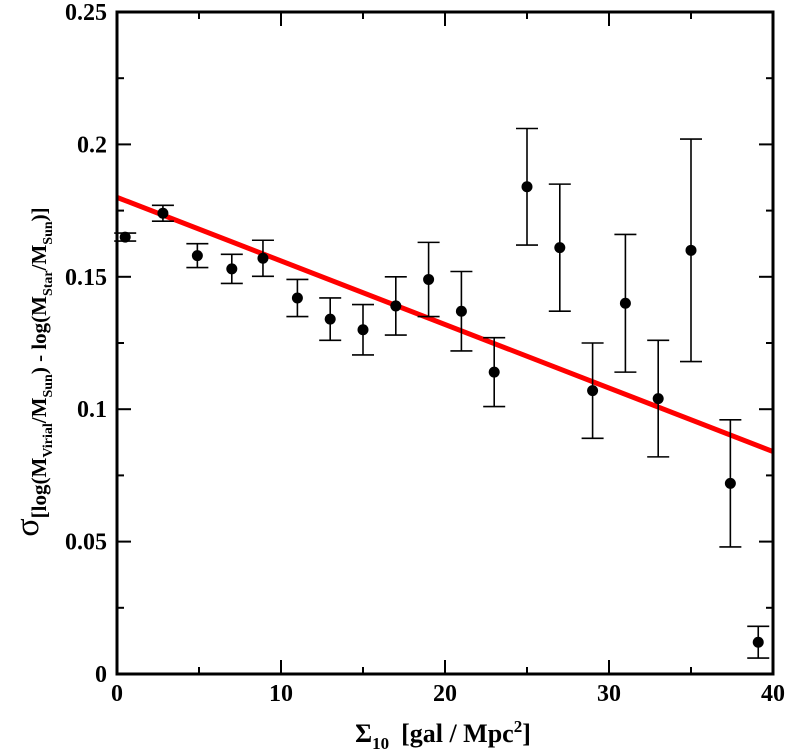 This screenshot has height=752, width=789. What do you see at coordinates (39, 335) in the screenshot?
I see `y-axis-part3: ) - log(M` at bounding box center [39, 335].